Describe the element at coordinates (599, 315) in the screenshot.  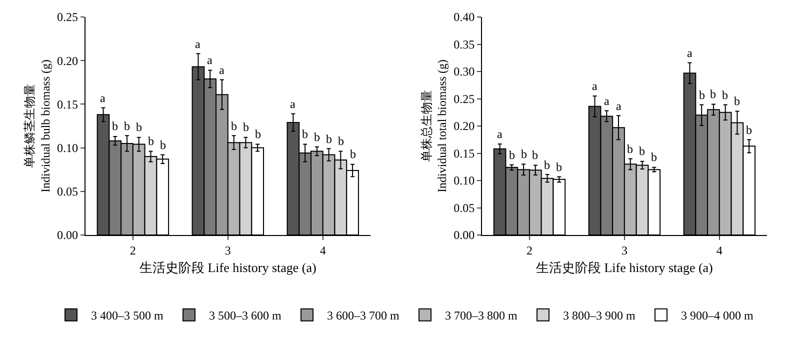
I see `legend-label: 3 800–3 900 m` at that location.